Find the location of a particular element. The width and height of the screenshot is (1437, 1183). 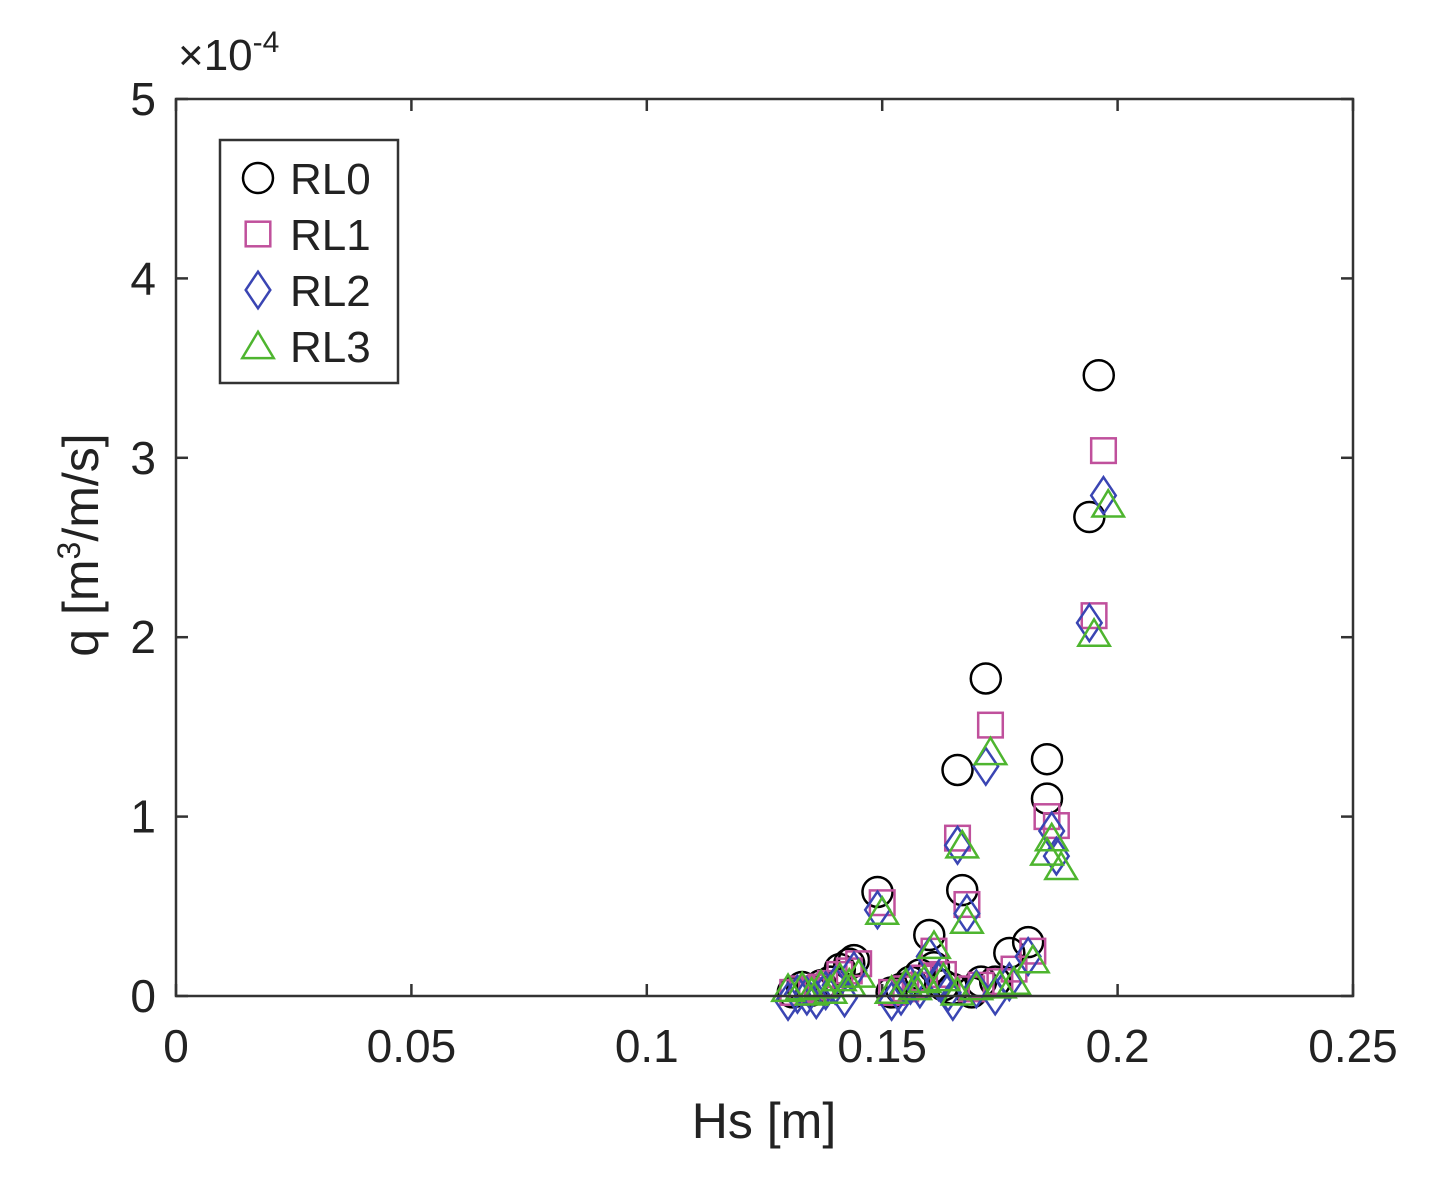

legend-item: RL0 is located at coordinates (306, 179).